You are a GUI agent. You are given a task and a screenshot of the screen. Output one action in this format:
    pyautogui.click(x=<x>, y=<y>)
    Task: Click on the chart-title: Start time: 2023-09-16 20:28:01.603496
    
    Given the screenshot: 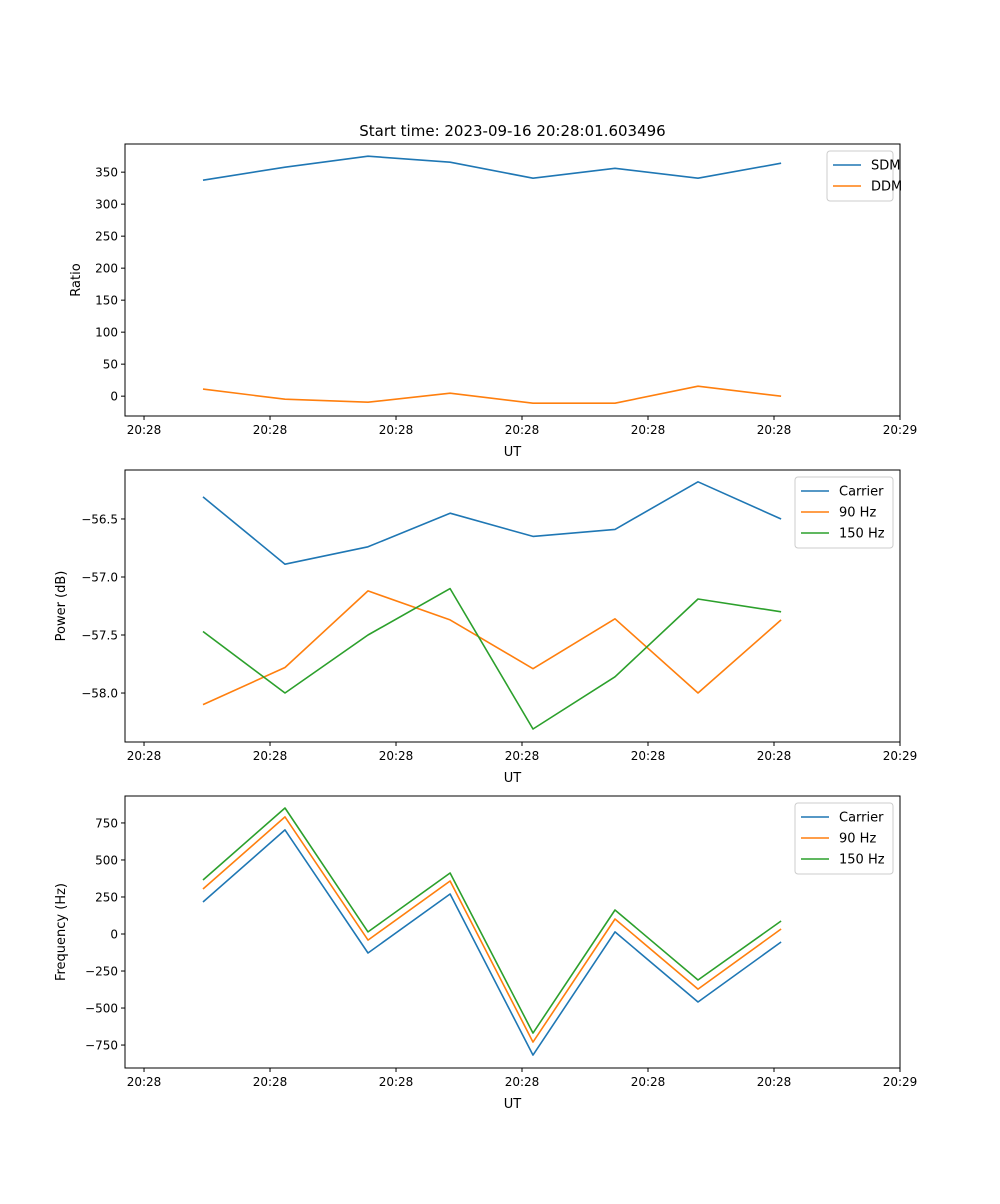 What is the action you would take?
    pyautogui.click(x=512, y=131)
    